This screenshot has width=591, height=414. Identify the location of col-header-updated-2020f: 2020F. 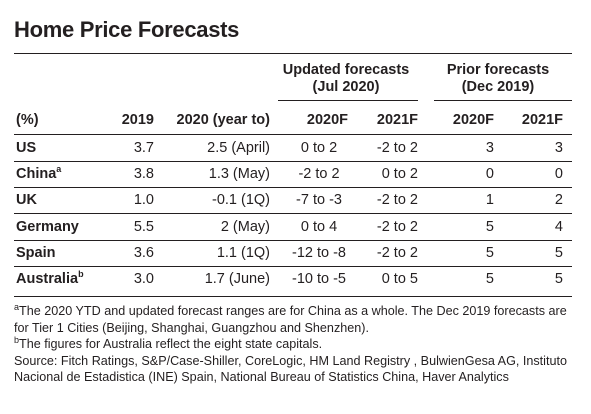
(327, 120).